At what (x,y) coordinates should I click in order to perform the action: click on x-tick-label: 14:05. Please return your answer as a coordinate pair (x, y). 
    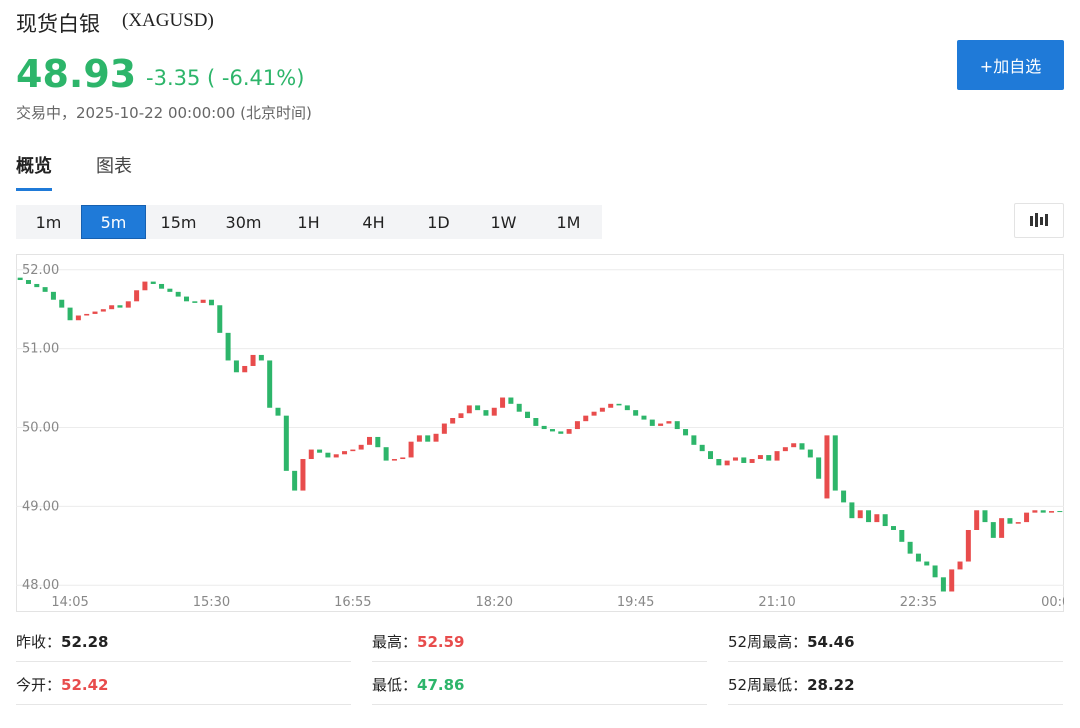
    Looking at the image, I should click on (69, 602).